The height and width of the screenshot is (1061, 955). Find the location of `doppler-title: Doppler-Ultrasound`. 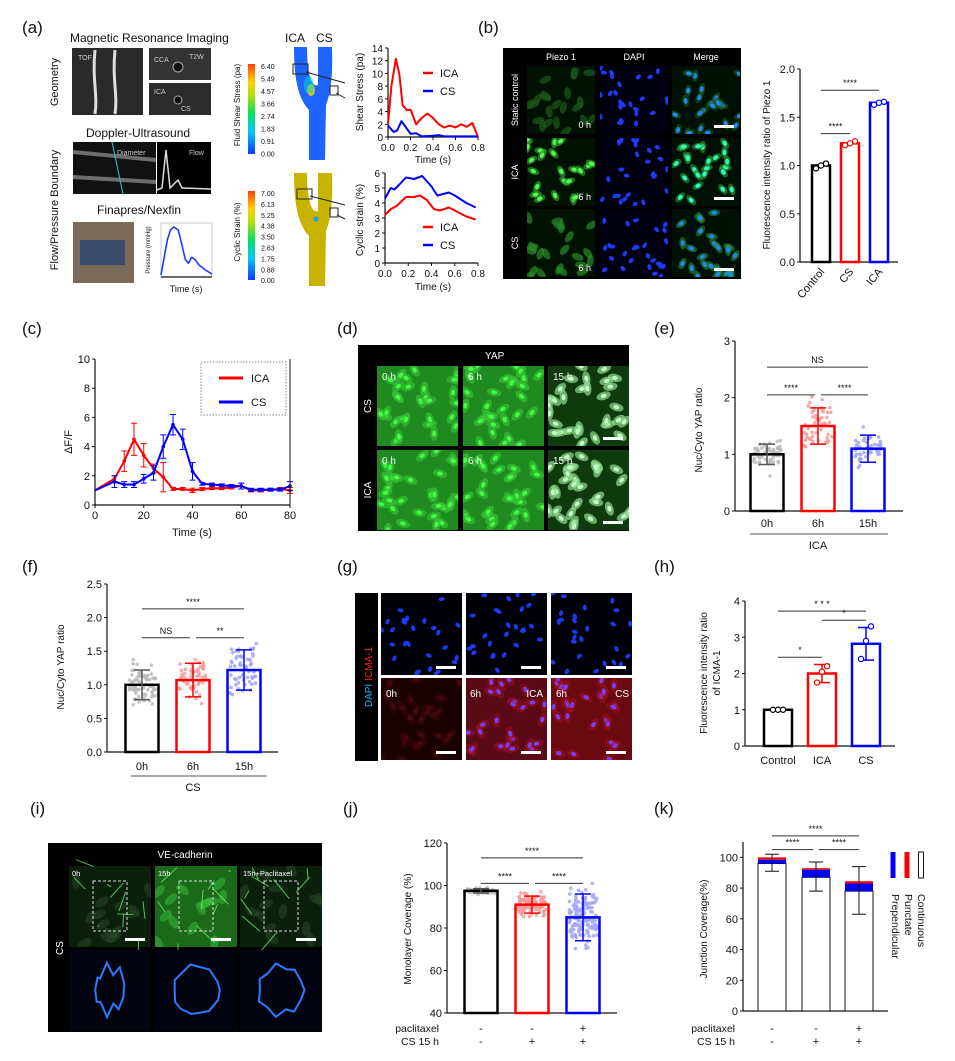

doppler-title: Doppler-Ultrasound is located at coordinates (138, 133).